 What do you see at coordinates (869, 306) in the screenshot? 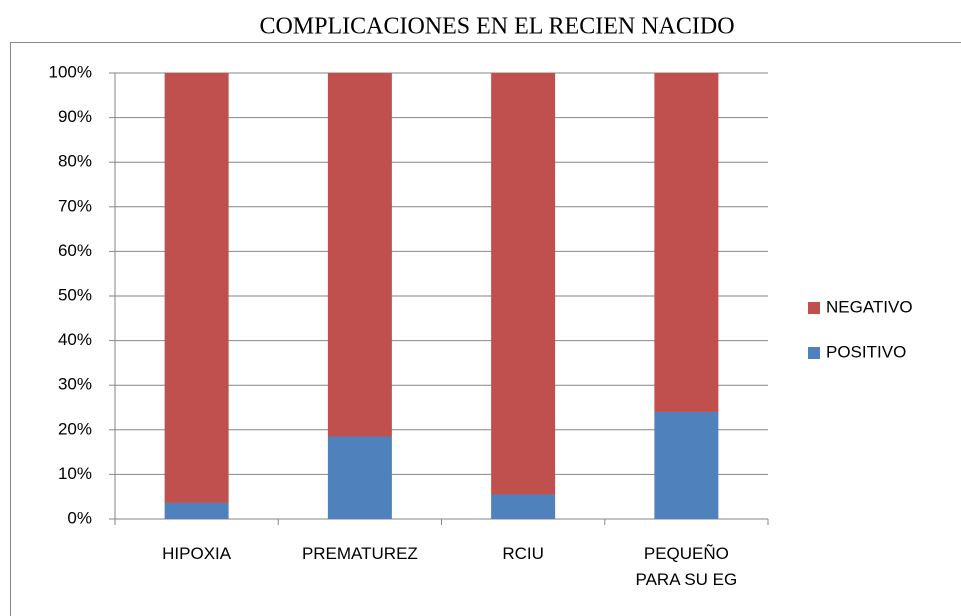
I see `legend-label: NEGATIVO` at bounding box center [869, 306].